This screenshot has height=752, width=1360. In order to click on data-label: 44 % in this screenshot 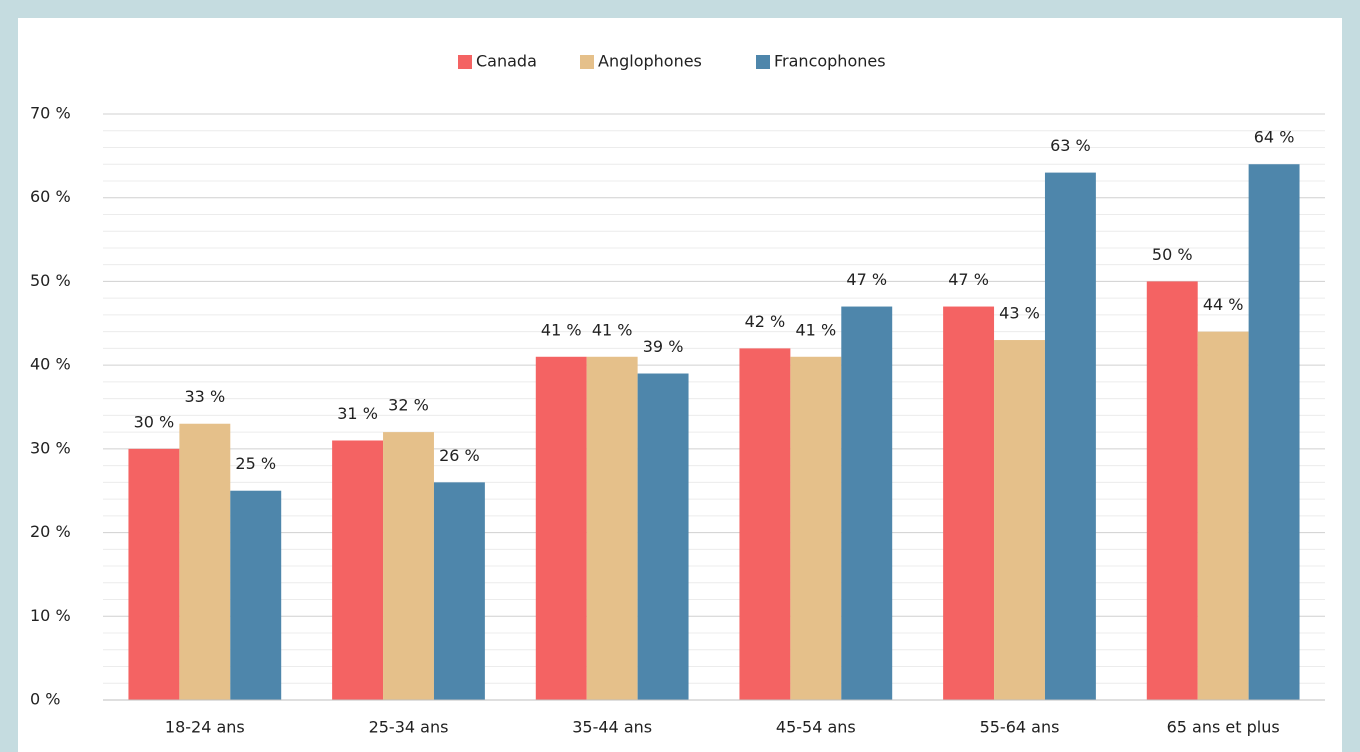, I will do `click(1223, 304)`.